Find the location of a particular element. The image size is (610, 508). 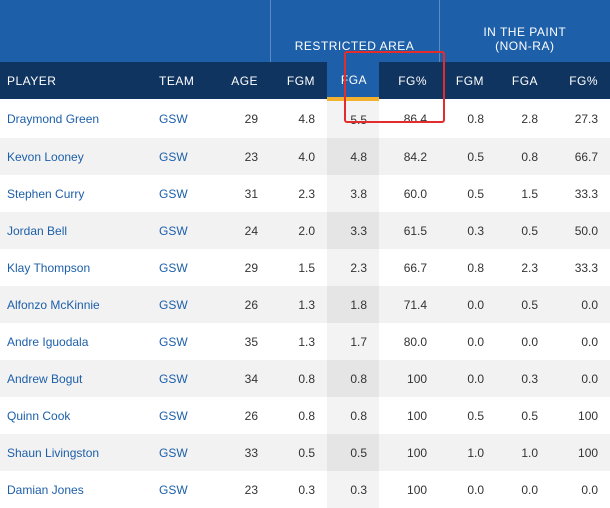

table-row: Quinn Cook GSW 26 0.8 0.8 100 0.5 0.5 100 is located at coordinates (305, 415).